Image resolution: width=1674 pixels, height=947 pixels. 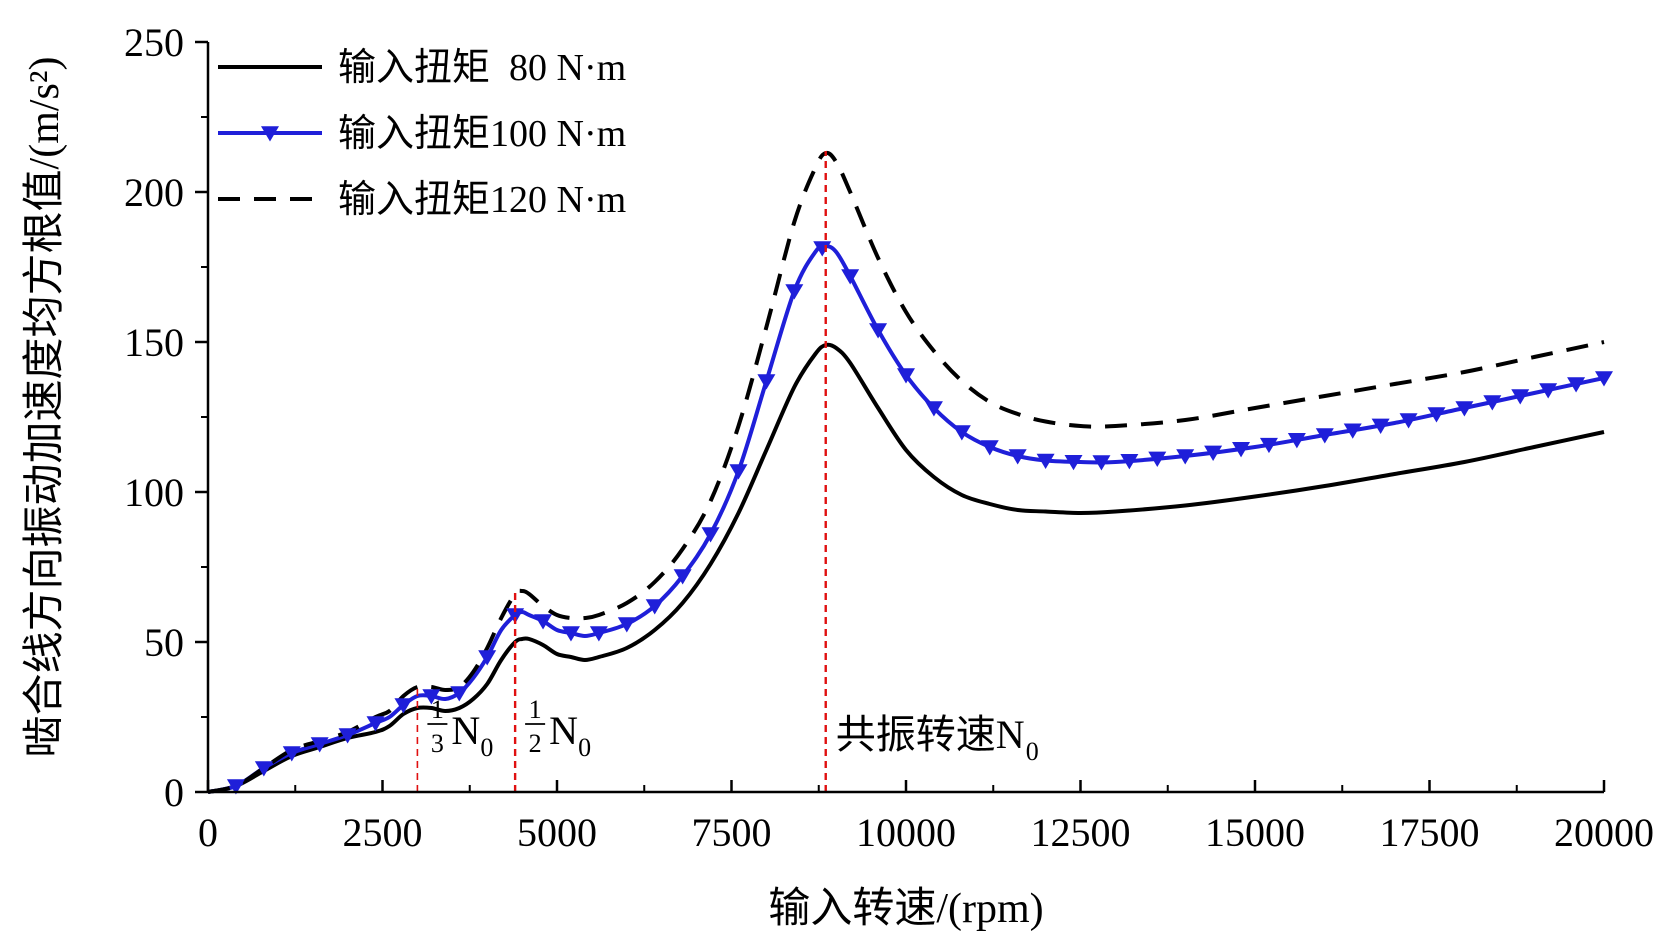 What do you see at coordinates (154, 192) in the screenshot?
I see `y-tick-label: 200` at bounding box center [154, 192].